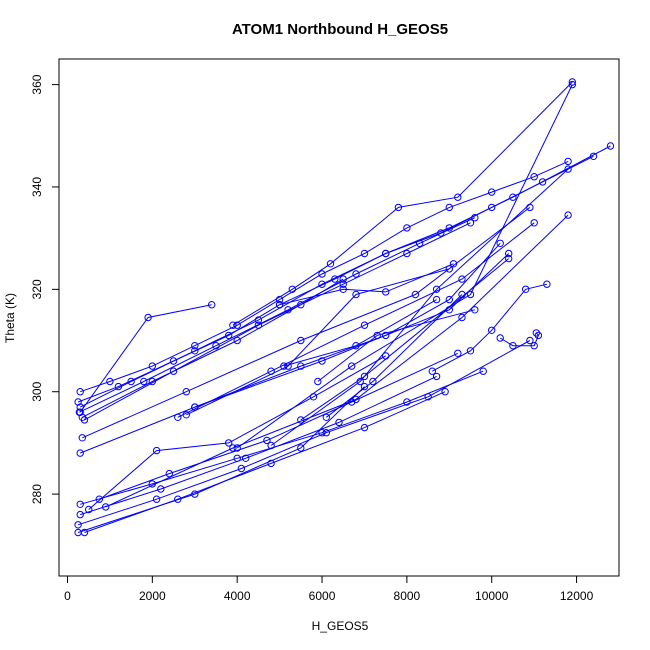 The height and width of the screenshot is (650, 650). I want to click on x-tick-label: 6000, so click(322, 596).